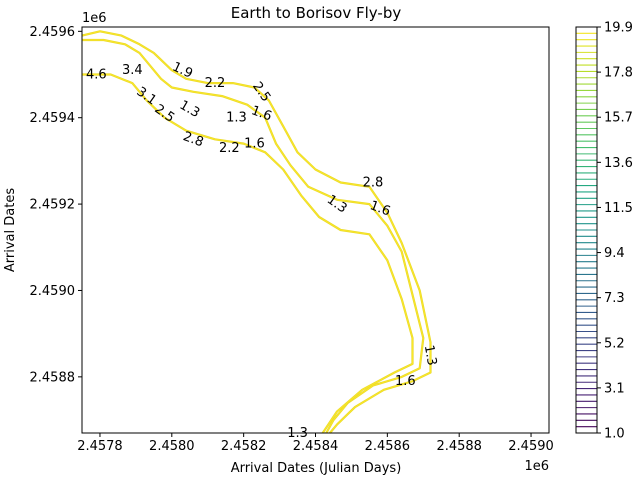 This screenshot has width=640, height=480. What do you see at coordinates (53, 205) in the screenshot?
I see `y-tick-label-2: 2.4592` at bounding box center [53, 205].